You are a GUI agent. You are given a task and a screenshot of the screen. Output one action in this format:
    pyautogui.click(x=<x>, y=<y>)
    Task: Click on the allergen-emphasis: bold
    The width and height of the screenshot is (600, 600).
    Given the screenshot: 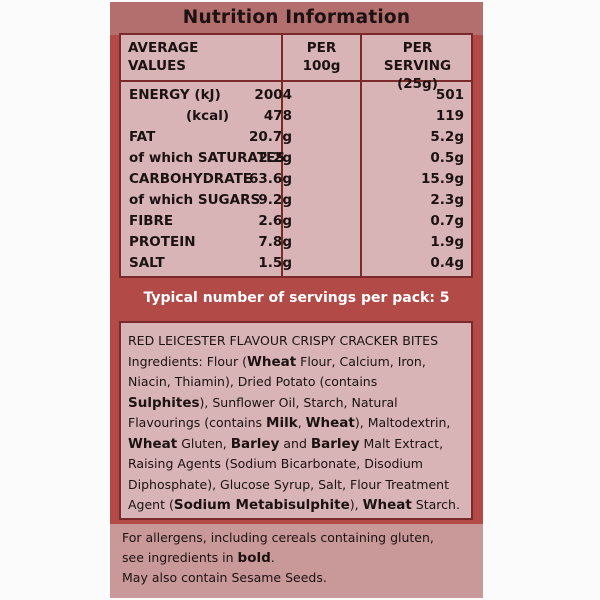 What is the action you would take?
    pyautogui.click(x=254, y=558)
    